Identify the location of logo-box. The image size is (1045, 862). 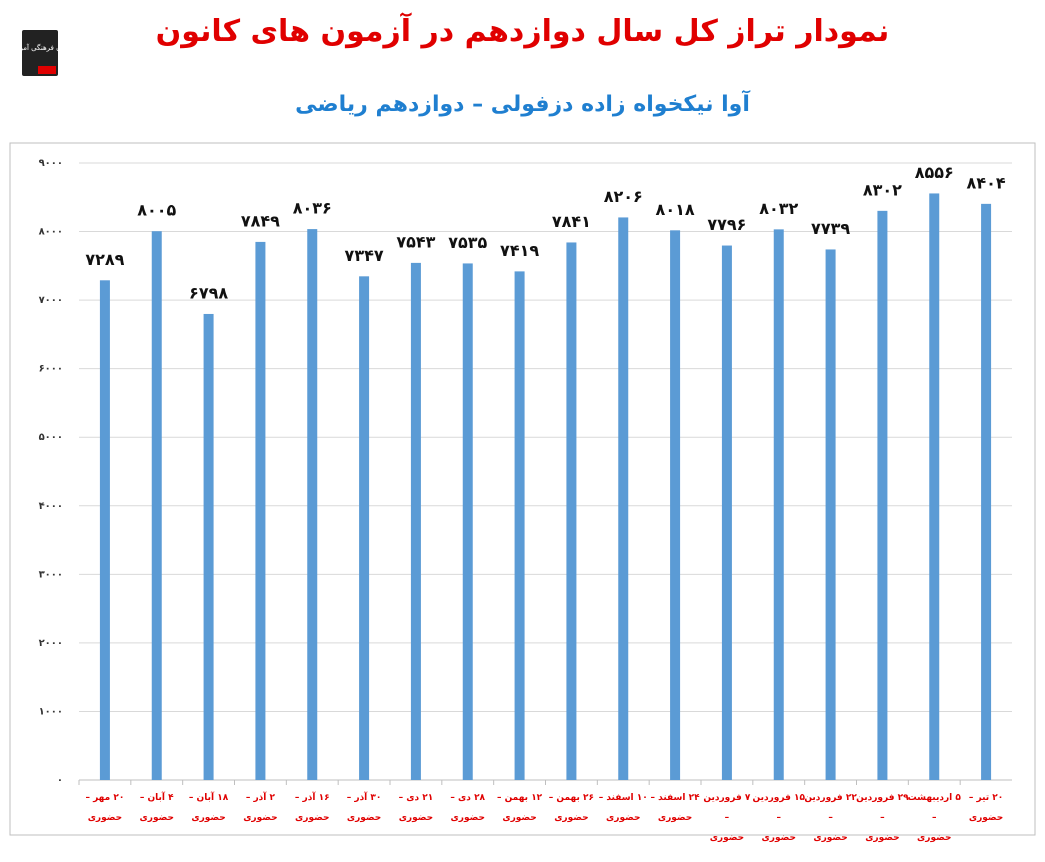
(40, 53).